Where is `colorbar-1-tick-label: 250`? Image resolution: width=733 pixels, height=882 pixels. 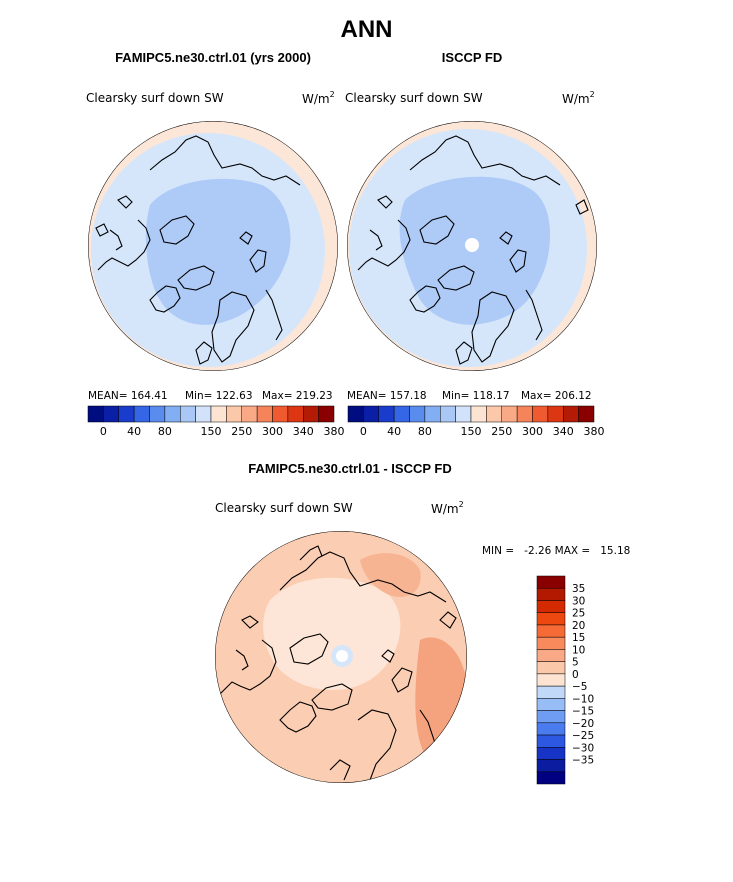 colorbar-1-tick-label: 250 is located at coordinates (241, 431).